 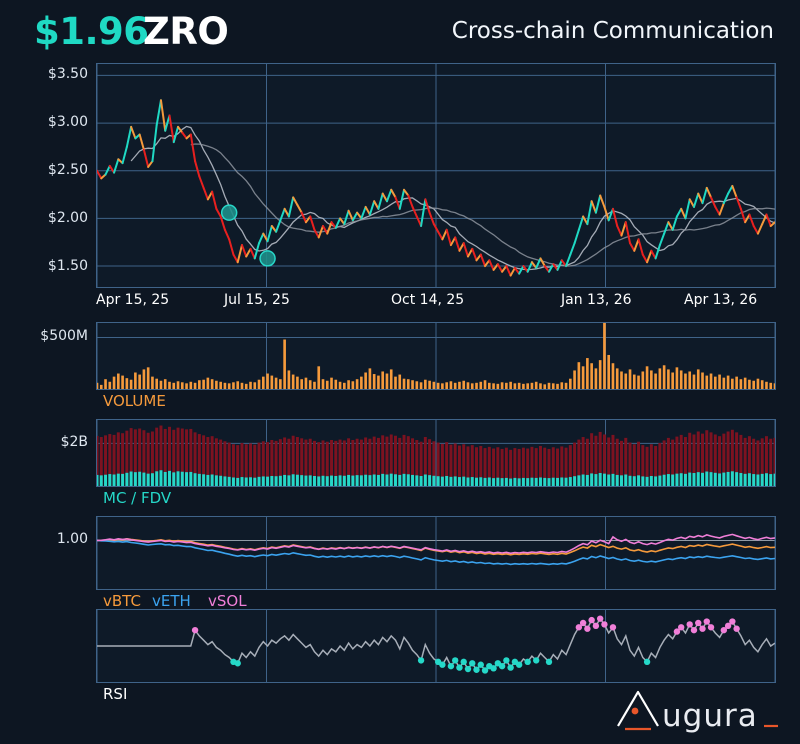 I want to click on price-ytick-2: $2.50, so click(x=67, y=169).